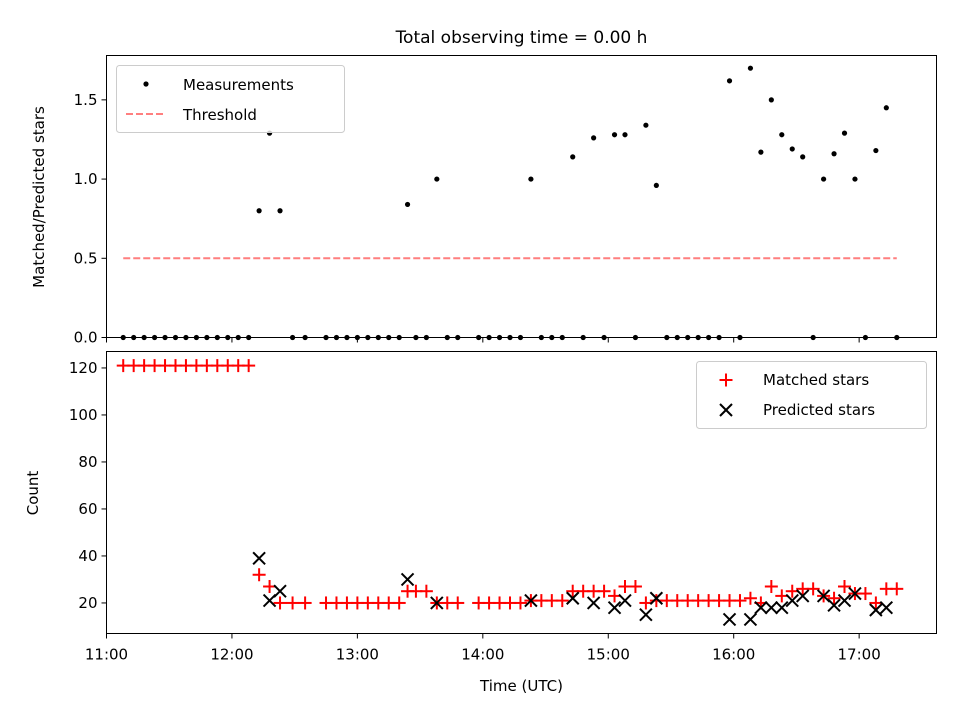 The height and width of the screenshot is (720, 960). What do you see at coordinates (231, 655) in the screenshot?
I see `bottom-x-tick-label: 12:00` at bounding box center [231, 655].